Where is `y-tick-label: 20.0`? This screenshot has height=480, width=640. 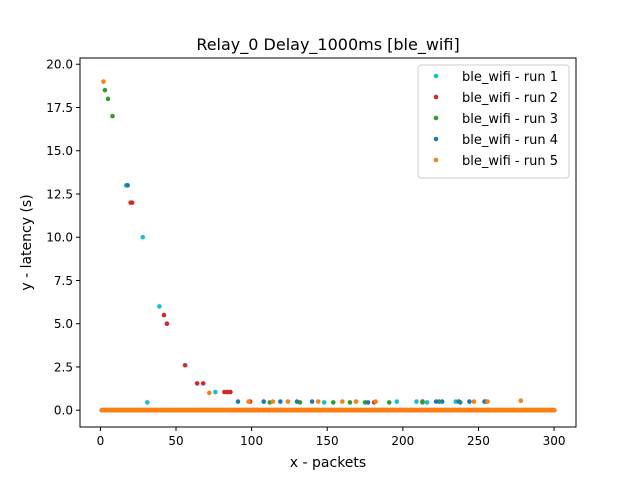 y-tick-label: 20.0 is located at coordinates (59, 65).